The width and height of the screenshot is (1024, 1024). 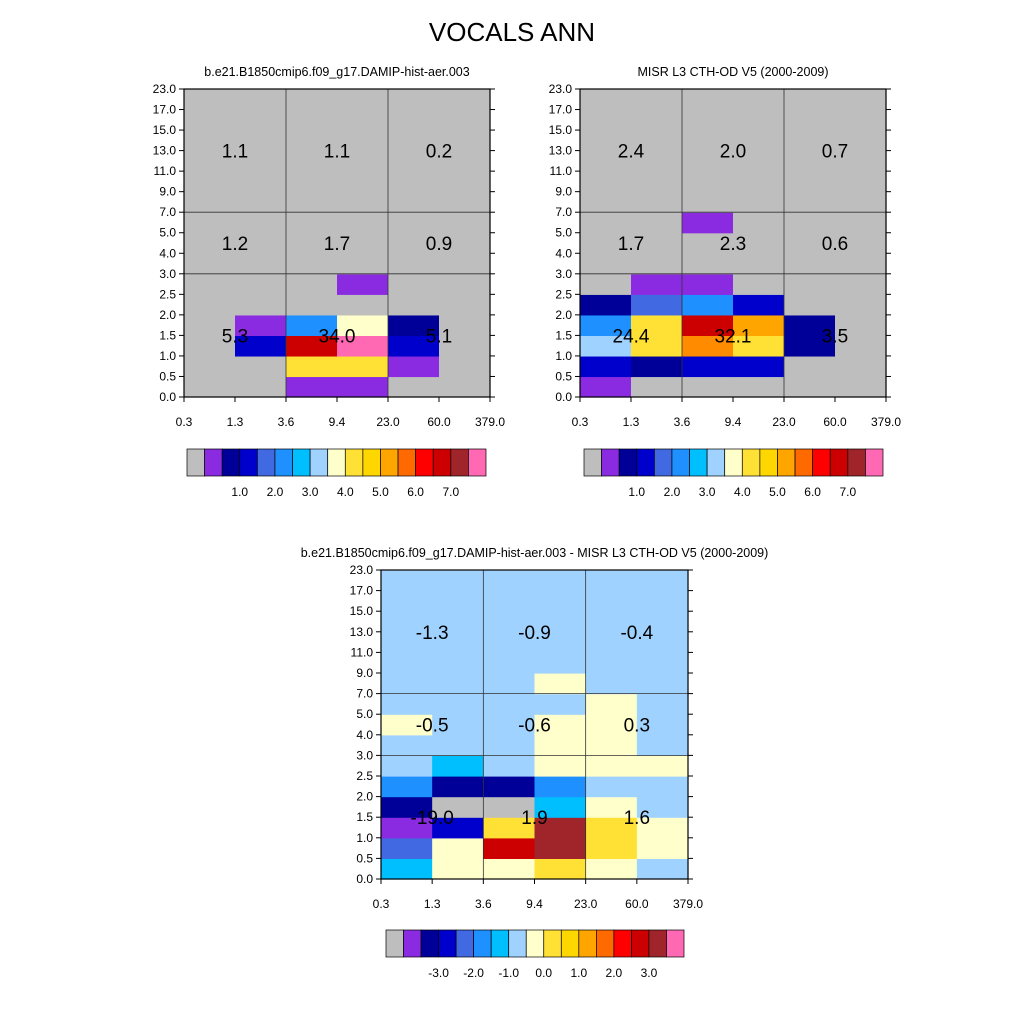 What do you see at coordinates (362, 591) in the screenshot?
I see `y-tick-label: 17.0` at bounding box center [362, 591].